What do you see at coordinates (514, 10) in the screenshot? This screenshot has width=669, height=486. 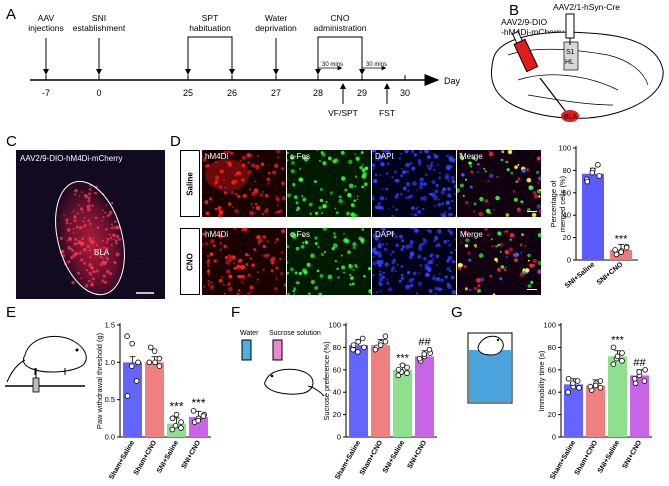 I see `panel-label-b: B` at bounding box center [514, 10].